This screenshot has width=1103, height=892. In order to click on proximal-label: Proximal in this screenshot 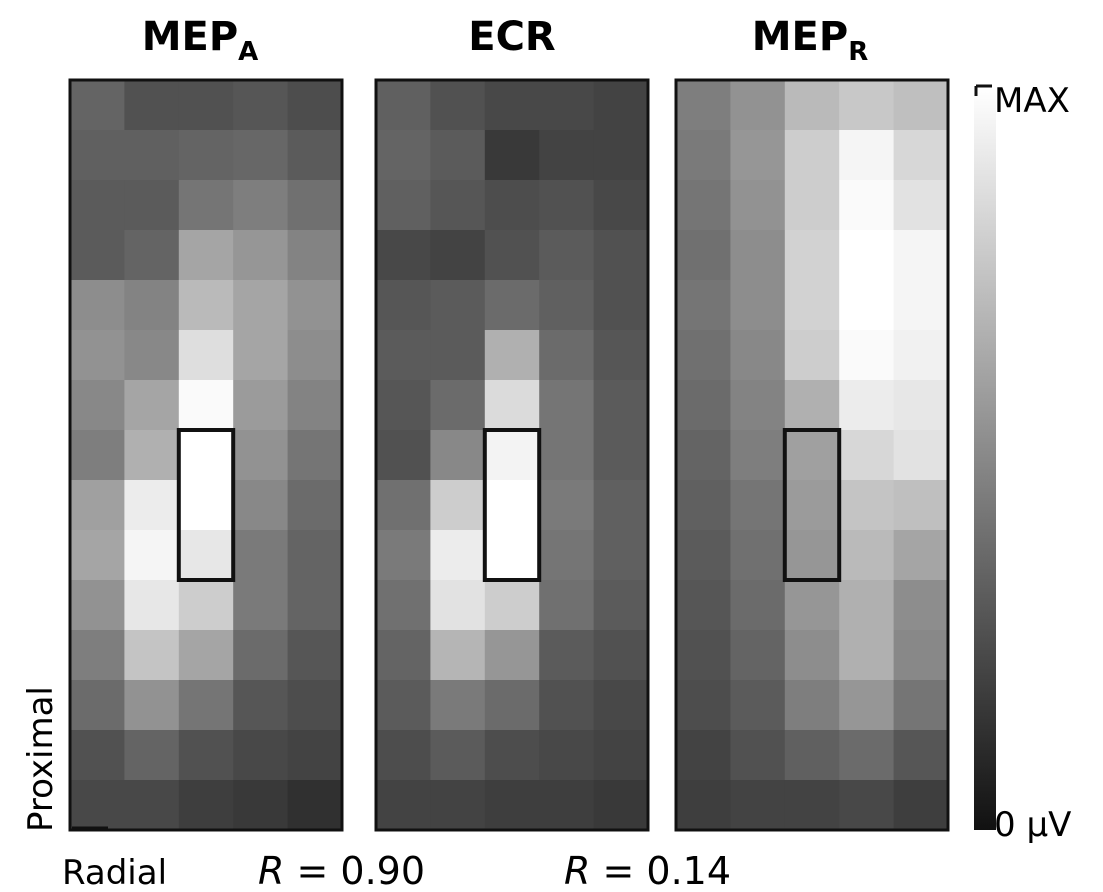, I will do `click(41, 759)`.